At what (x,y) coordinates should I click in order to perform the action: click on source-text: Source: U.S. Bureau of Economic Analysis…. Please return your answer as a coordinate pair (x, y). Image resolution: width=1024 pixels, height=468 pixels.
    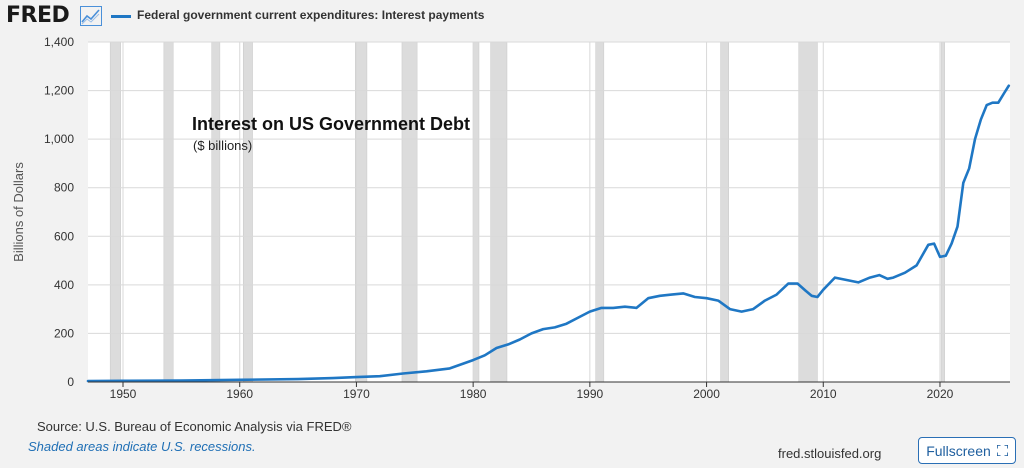
    Looking at the image, I should click on (194, 426).